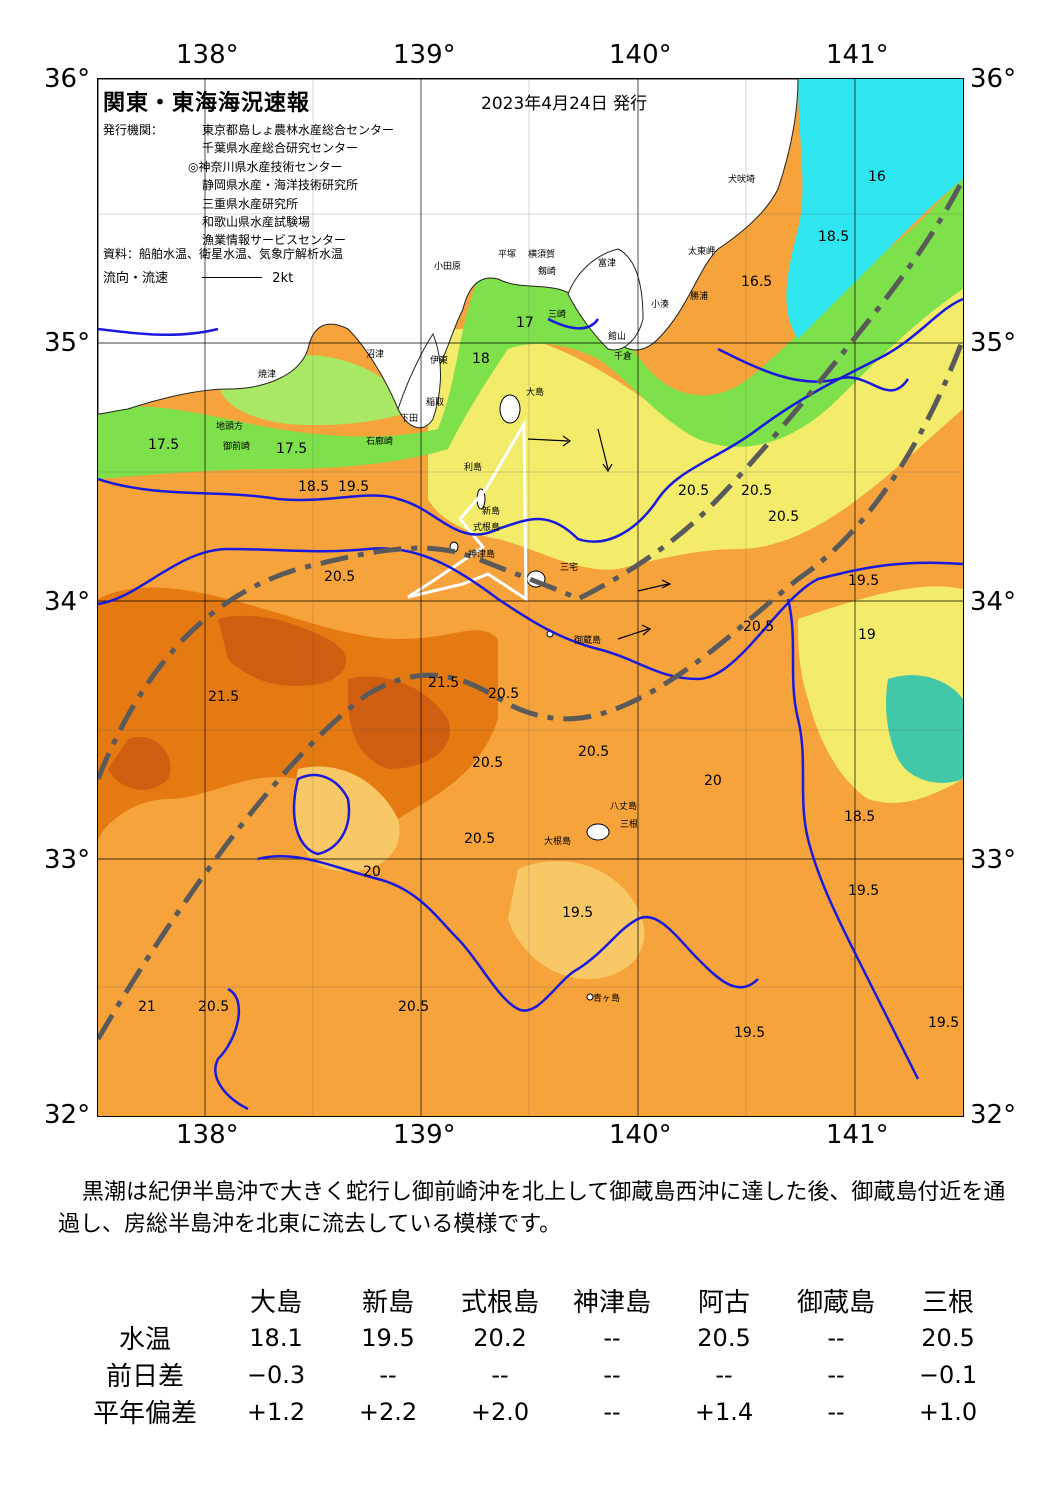  Describe the element at coordinates (590, 997) in the screenshot. I see `aogashima-island` at that location.